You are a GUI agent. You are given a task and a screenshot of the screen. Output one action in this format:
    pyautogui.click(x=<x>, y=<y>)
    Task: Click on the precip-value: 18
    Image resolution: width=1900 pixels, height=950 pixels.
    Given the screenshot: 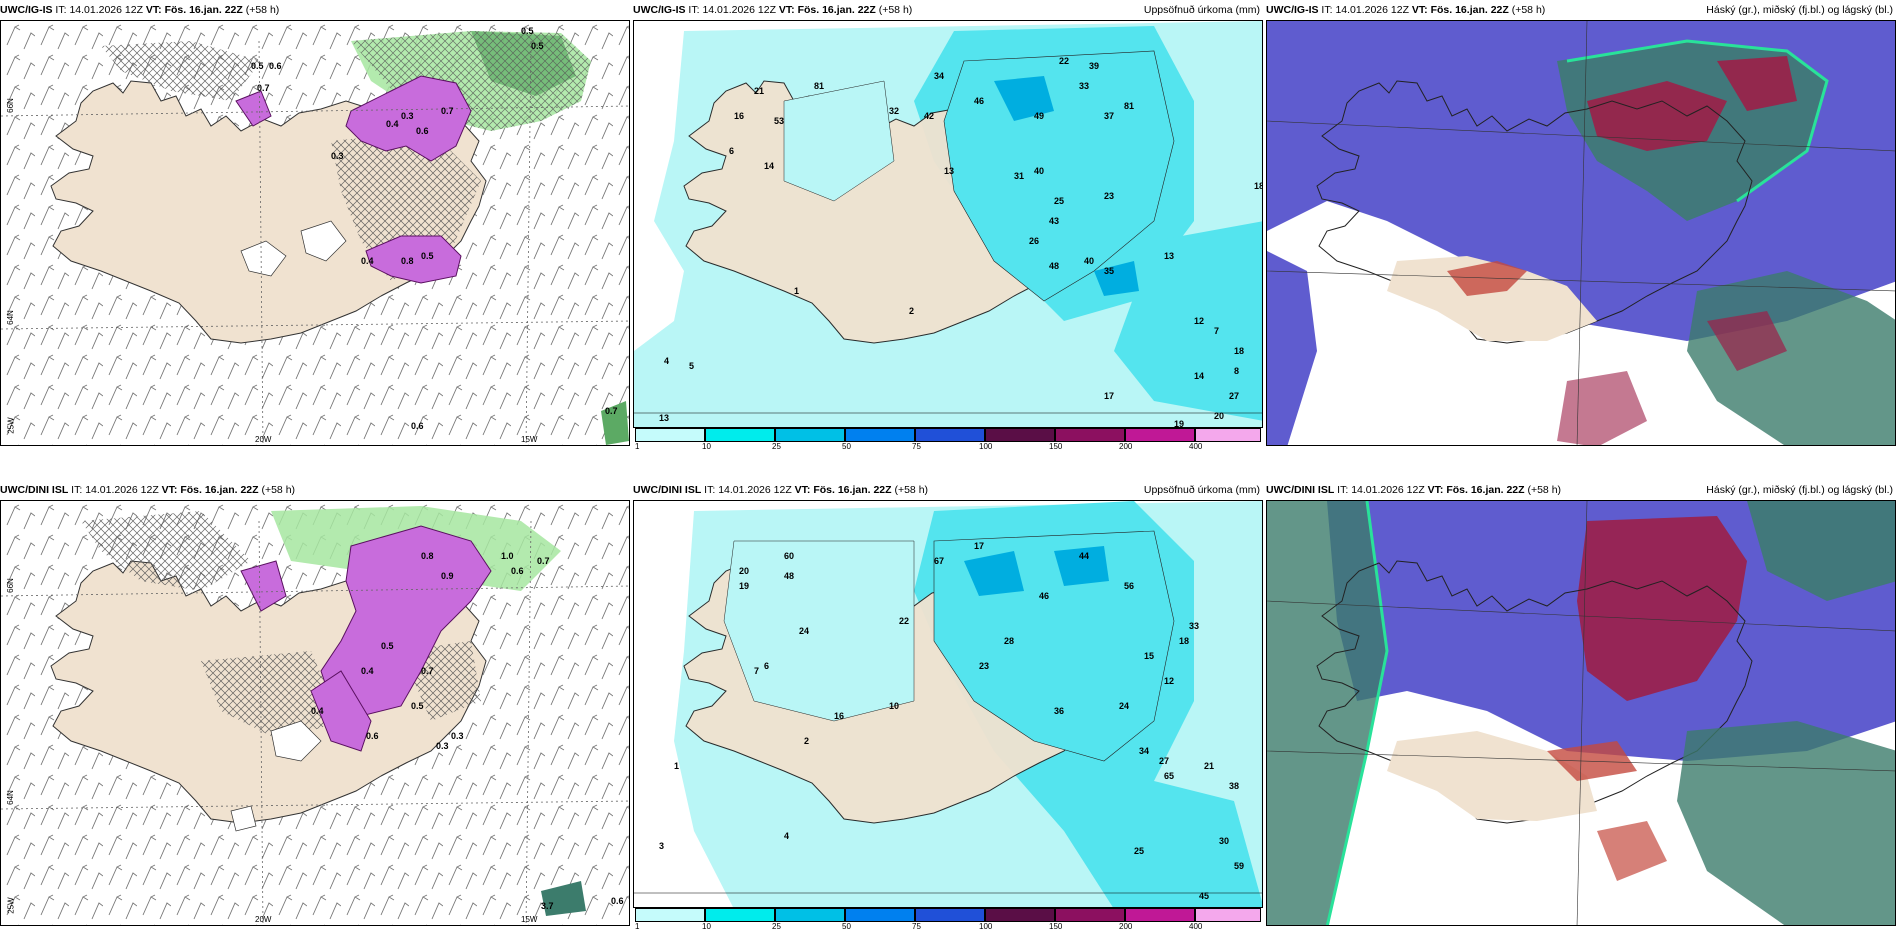 What is the action you would take?
    pyautogui.click(x=1258, y=186)
    